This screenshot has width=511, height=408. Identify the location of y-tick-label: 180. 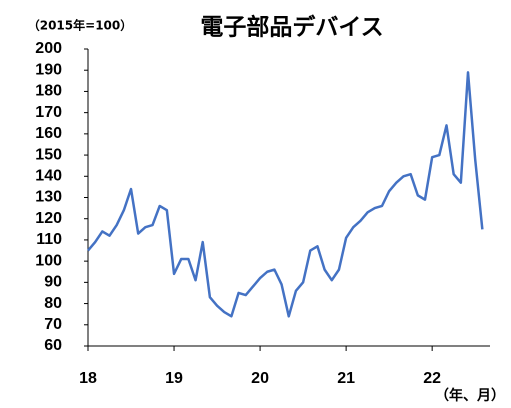
(48, 91).